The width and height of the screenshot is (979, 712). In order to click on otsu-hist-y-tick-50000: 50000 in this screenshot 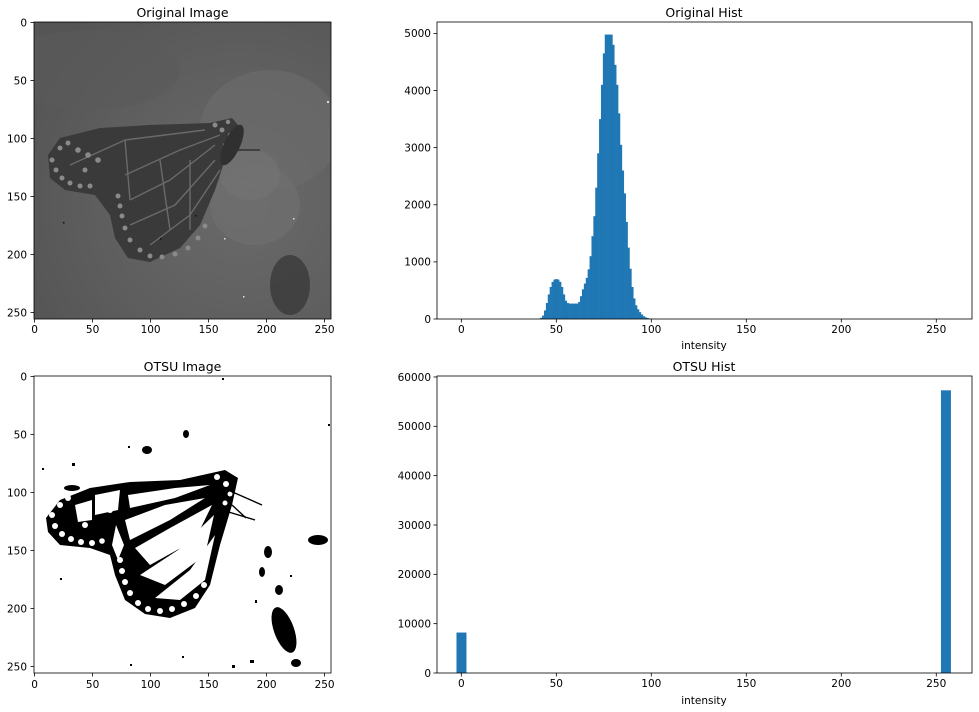, I will do `click(417, 427)`.